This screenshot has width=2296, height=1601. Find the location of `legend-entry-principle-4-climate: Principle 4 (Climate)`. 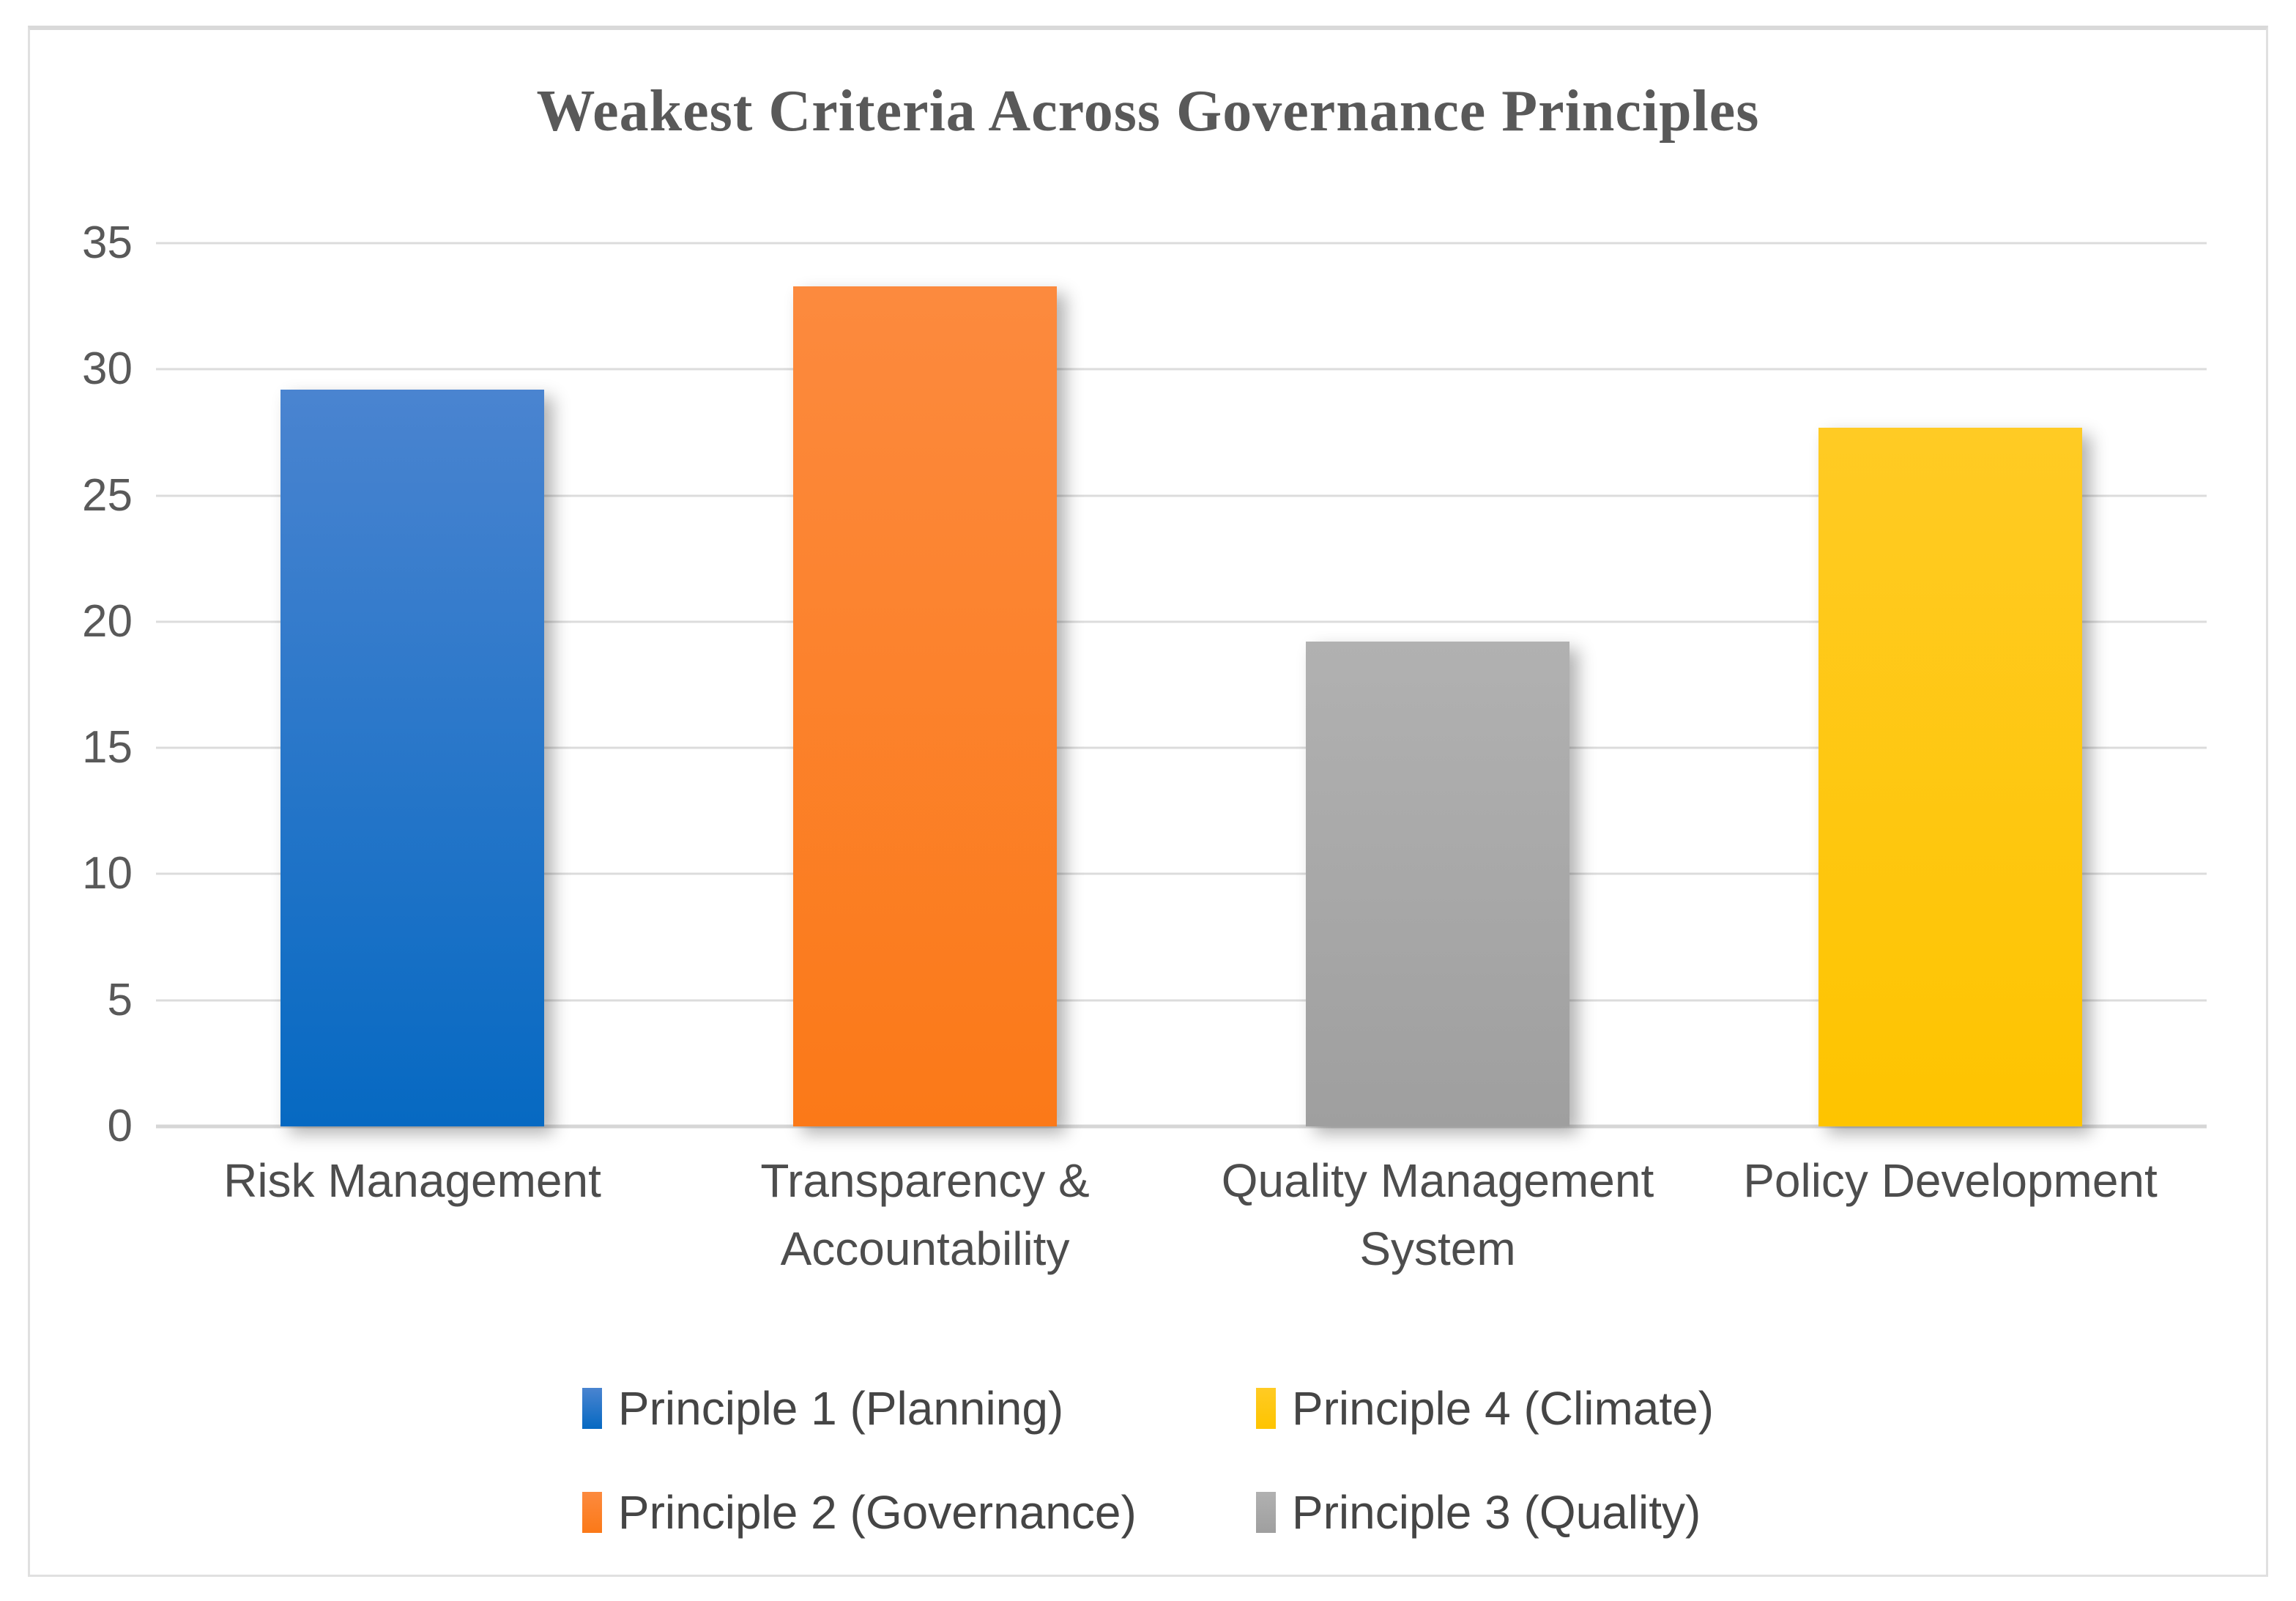

legend-entry-principle-4-climate: Principle 4 (Climate) is located at coordinates (1484, 1408).